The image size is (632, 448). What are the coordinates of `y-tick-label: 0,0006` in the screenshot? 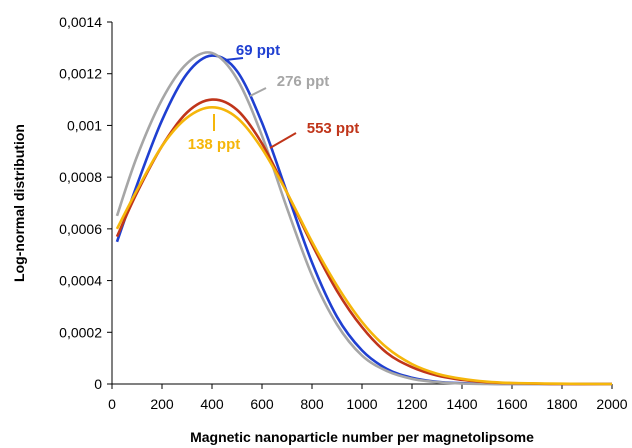 It's located at (80, 229).